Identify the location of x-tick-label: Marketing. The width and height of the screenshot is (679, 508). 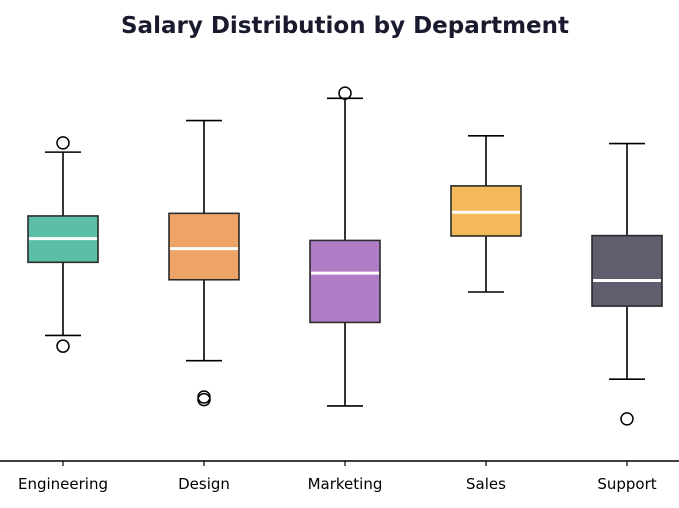
(345, 484).